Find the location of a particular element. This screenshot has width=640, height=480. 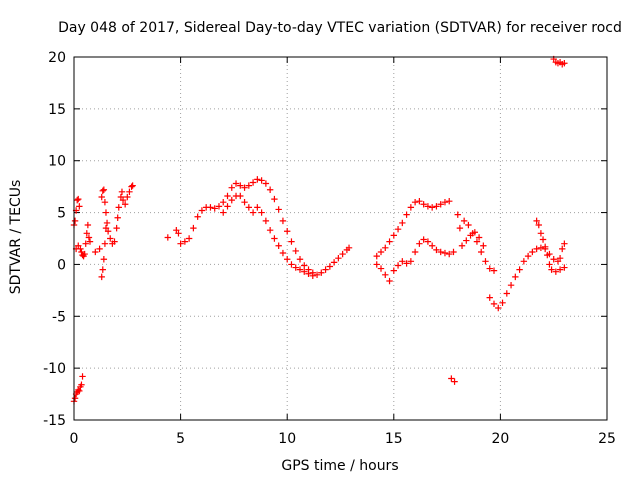

y-tick-label: 15 is located at coordinates (57, 110).